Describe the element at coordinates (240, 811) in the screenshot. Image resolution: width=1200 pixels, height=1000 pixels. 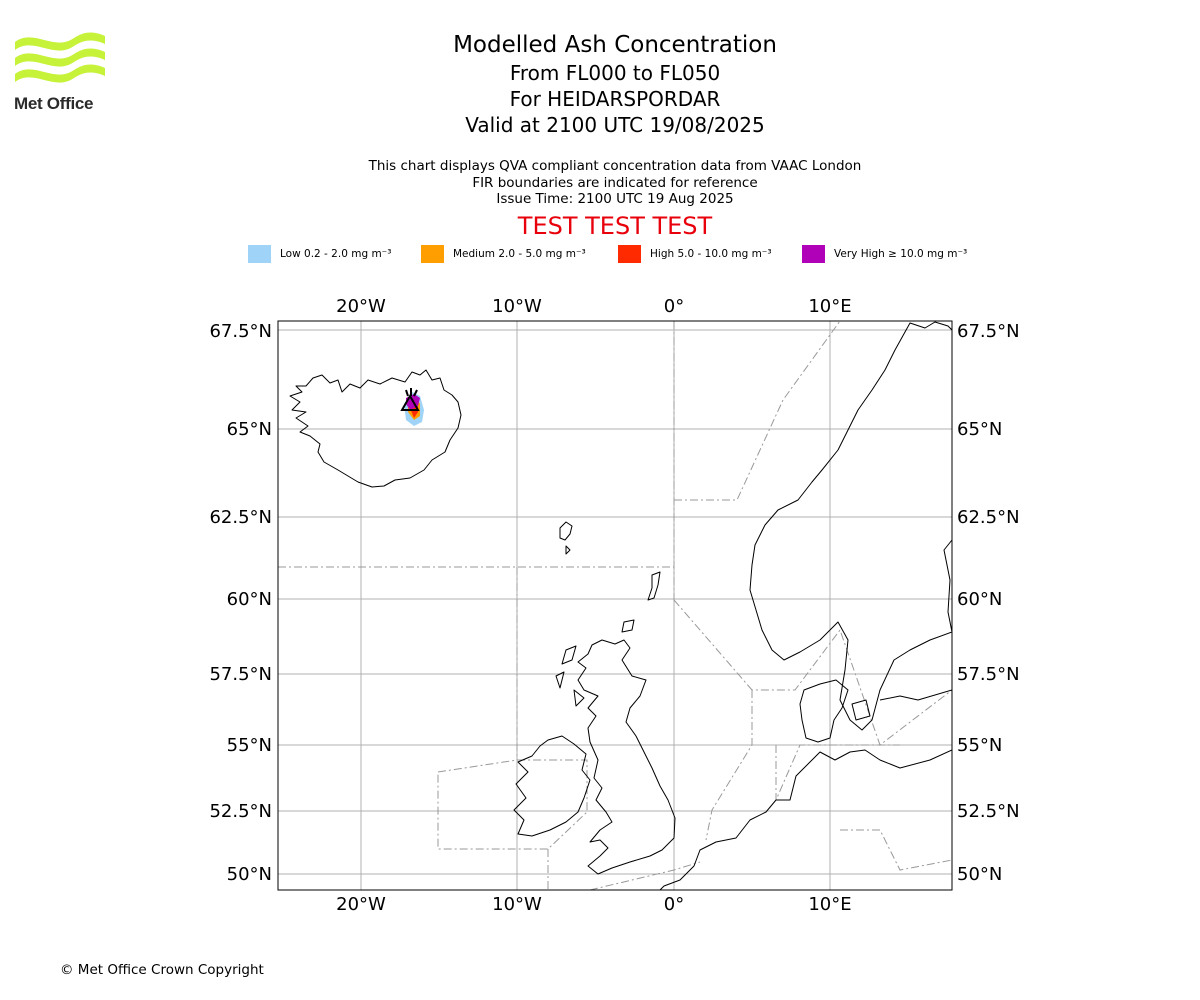
I see `lat-tick-left-52-5n: 52.5°N` at that location.